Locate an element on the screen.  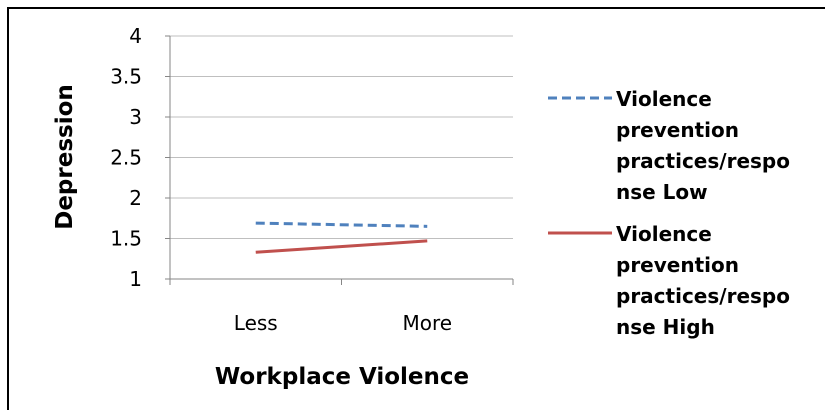
series-line-low is located at coordinates (341, 224).